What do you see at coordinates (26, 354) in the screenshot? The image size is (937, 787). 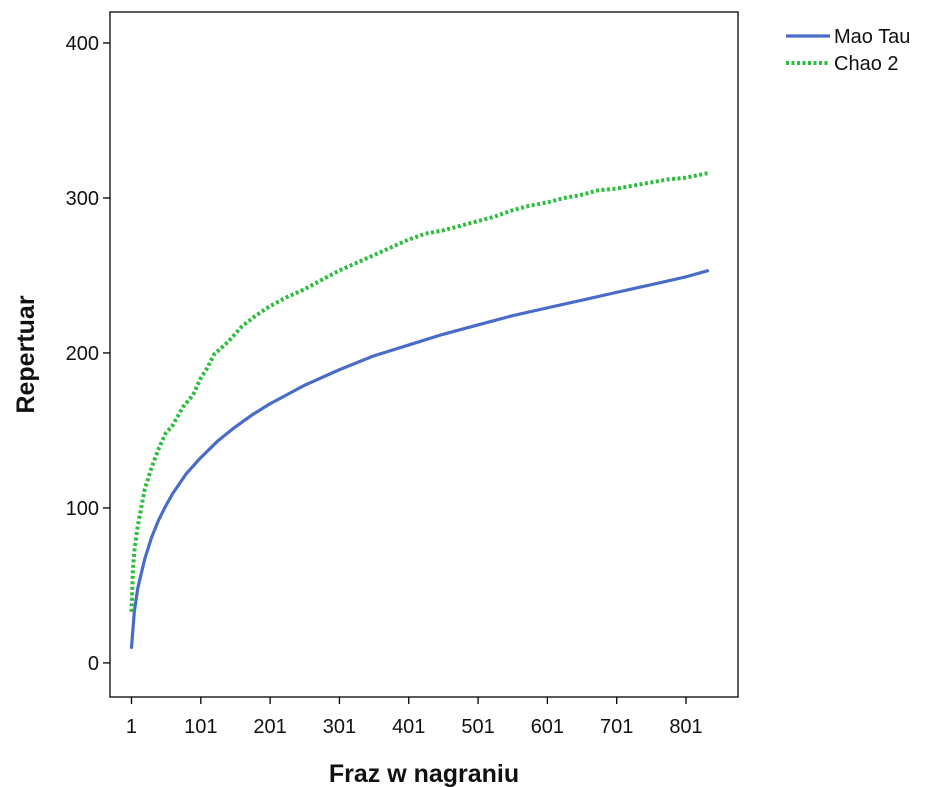 I see `y-axis-title: Repertuar` at bounding box center [26, 354].